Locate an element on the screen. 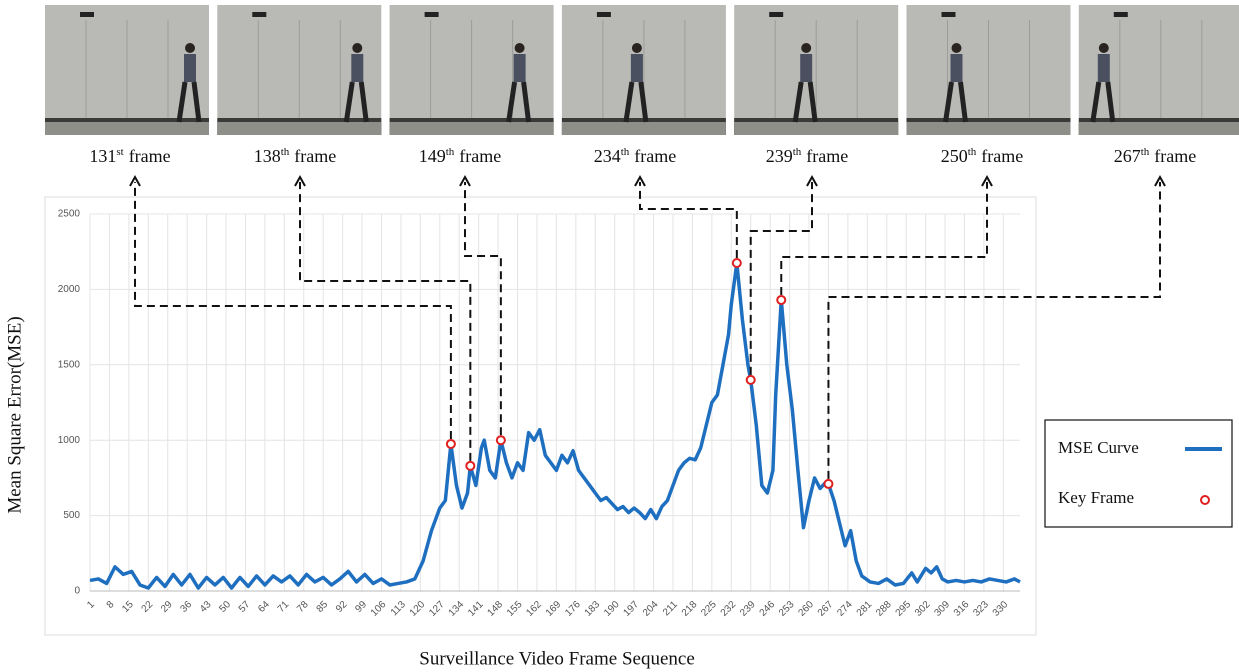  frame-number: 267 is located at coordinates (1127, 156).